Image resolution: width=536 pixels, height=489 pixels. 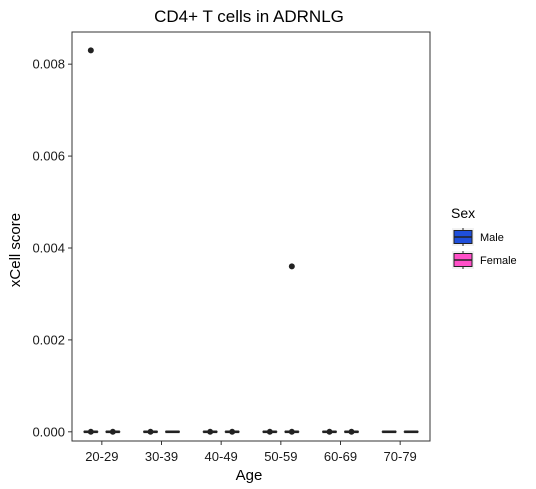 What do you see at coordinates (48, 156) in the screenshot?
I see `y-tick-label: 0.006` at bounding box center [48, 156].